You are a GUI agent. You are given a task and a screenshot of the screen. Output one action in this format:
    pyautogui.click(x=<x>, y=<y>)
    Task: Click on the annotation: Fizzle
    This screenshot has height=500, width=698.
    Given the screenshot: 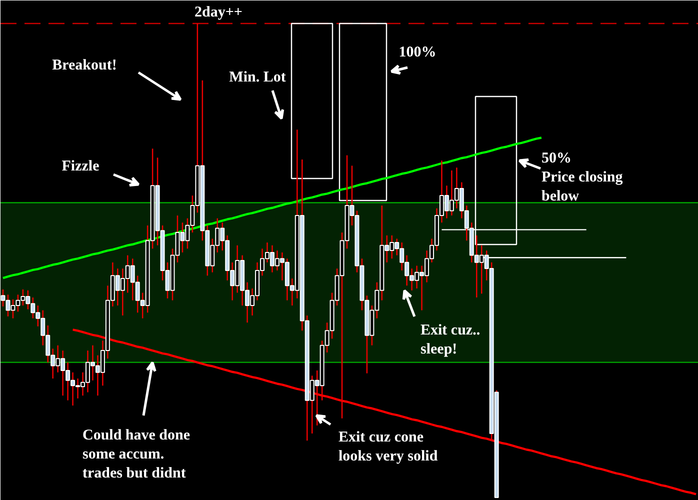 What is the action you would take?
    pyautogui.click(x=81, y=166)
    